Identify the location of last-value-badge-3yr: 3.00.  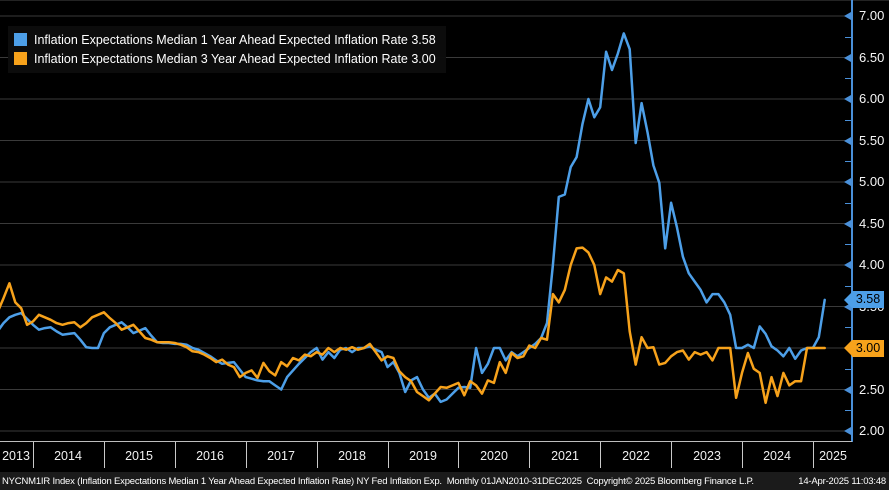
(864, 348).